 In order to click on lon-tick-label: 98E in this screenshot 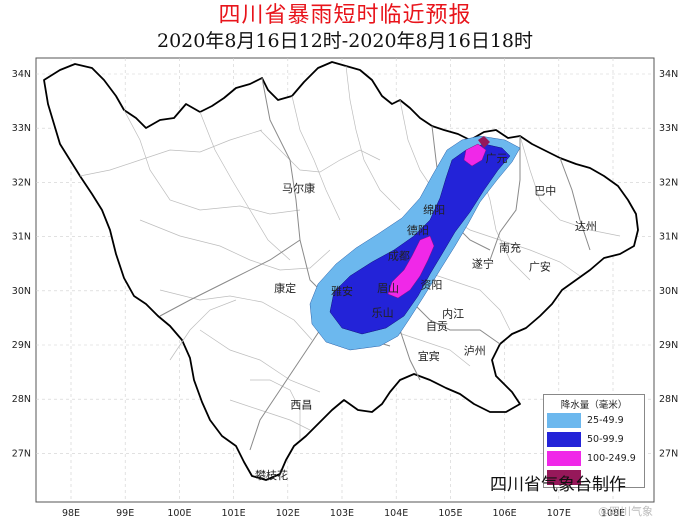, I will do `click(71, 513)`.